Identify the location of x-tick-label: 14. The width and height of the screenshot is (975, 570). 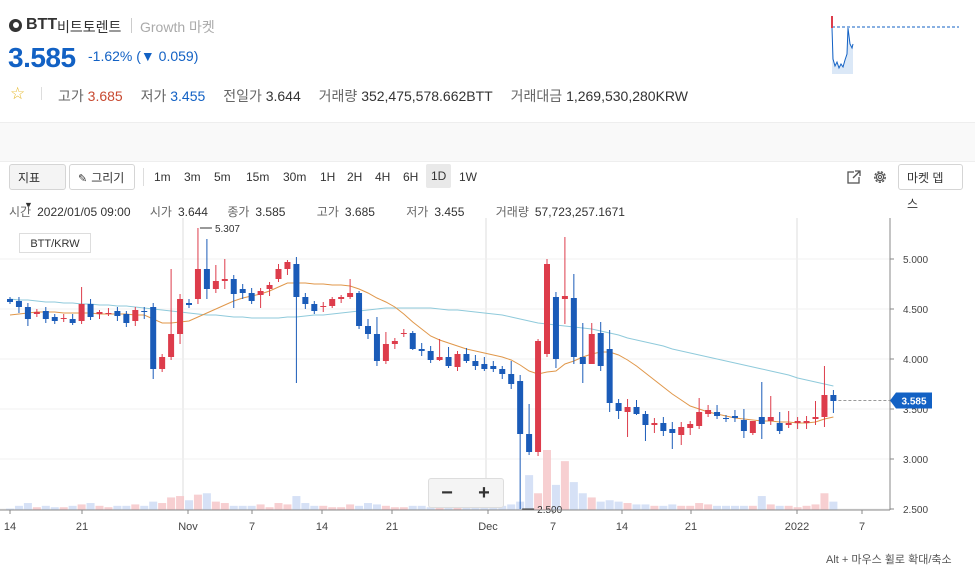
(10, 527).